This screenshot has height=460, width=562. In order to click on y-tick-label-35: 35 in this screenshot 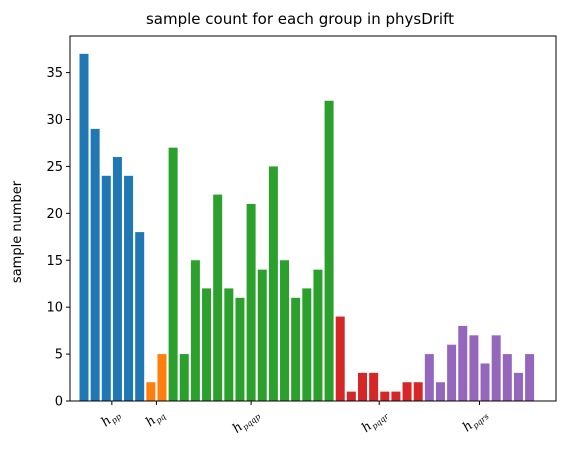, I will do `click(54, 73)`.